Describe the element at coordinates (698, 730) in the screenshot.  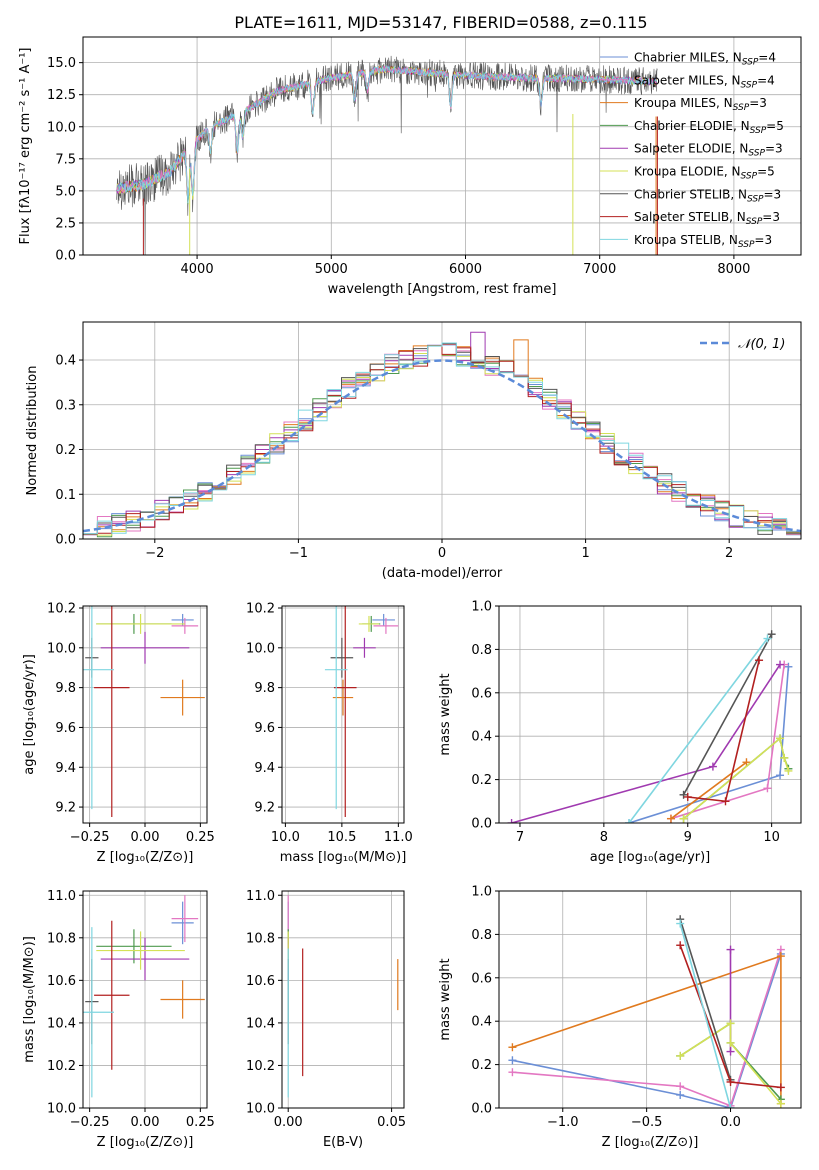
I see `weight-line-kroupa-stelib` at that location.